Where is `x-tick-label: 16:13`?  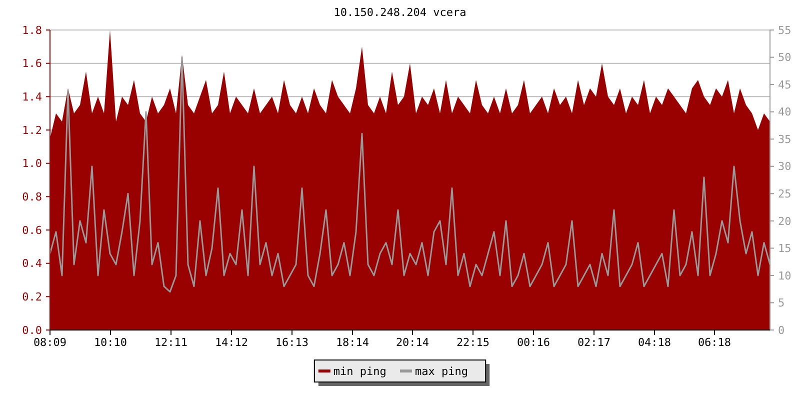 x-tick-label: 16:13 is located at coordinates (292, 342).